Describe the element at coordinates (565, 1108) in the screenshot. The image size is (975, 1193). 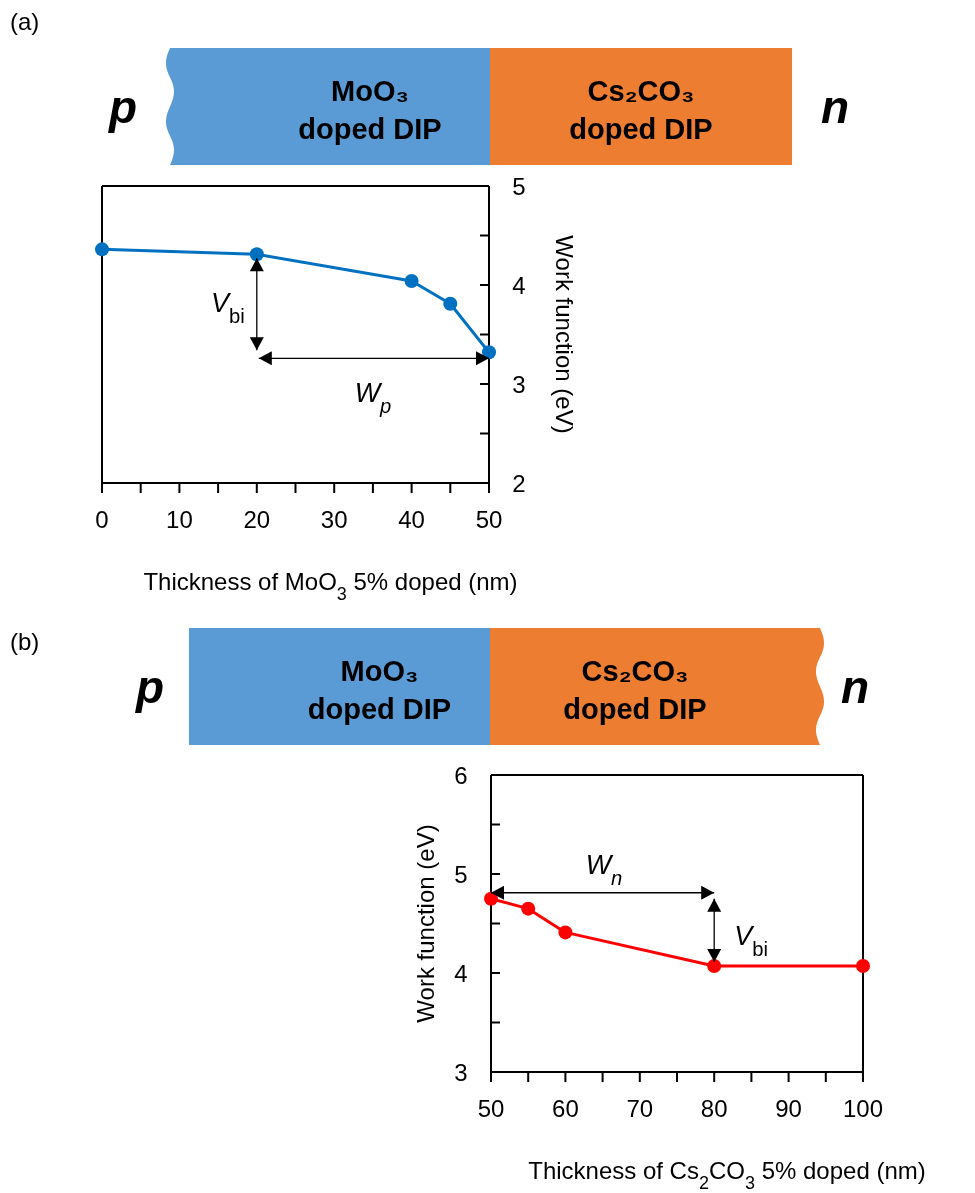
I see `x-tick-label: 60` at that location.